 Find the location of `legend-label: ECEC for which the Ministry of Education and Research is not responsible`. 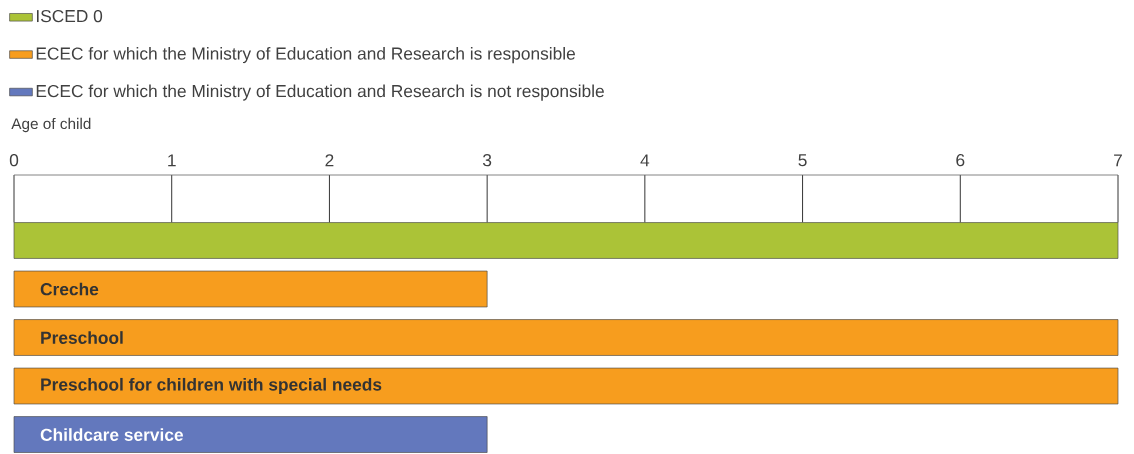

legend-label: ECEC for which the Ministry of Education and Research is not responsible is located at coordinates (320, 92).